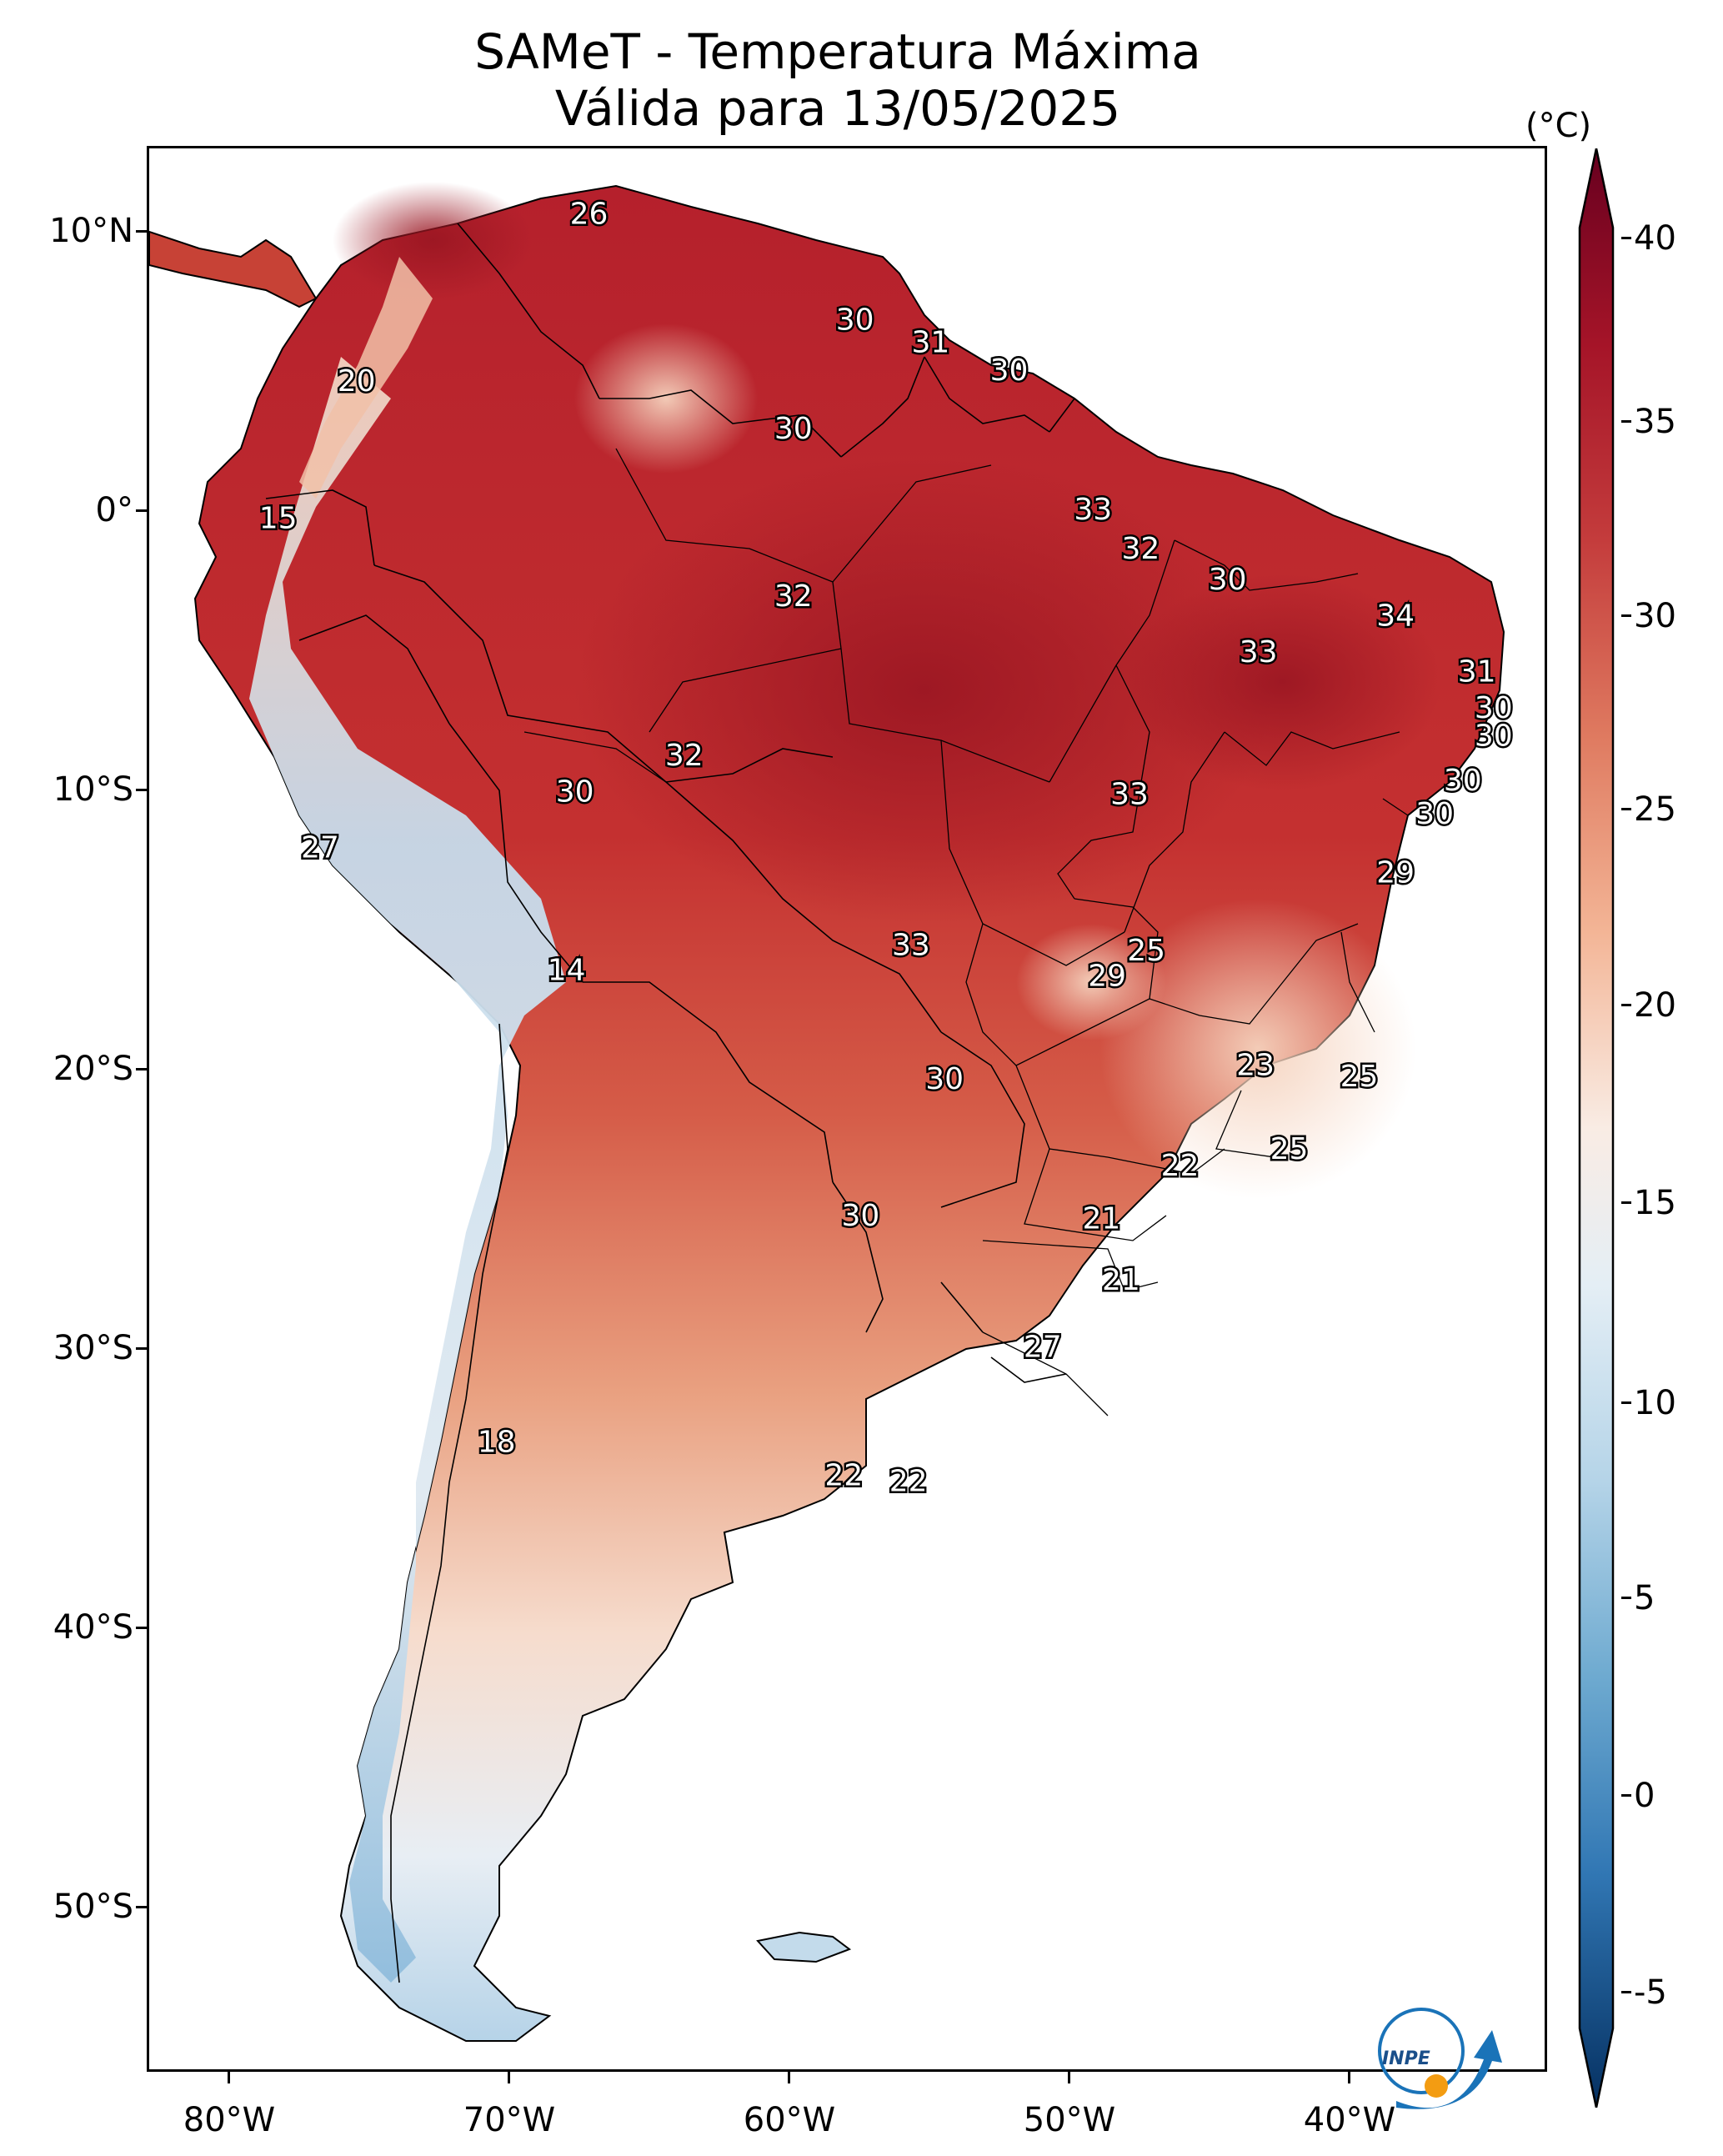  I want to click on station-temperature-label: 18, so click(497, 1442).